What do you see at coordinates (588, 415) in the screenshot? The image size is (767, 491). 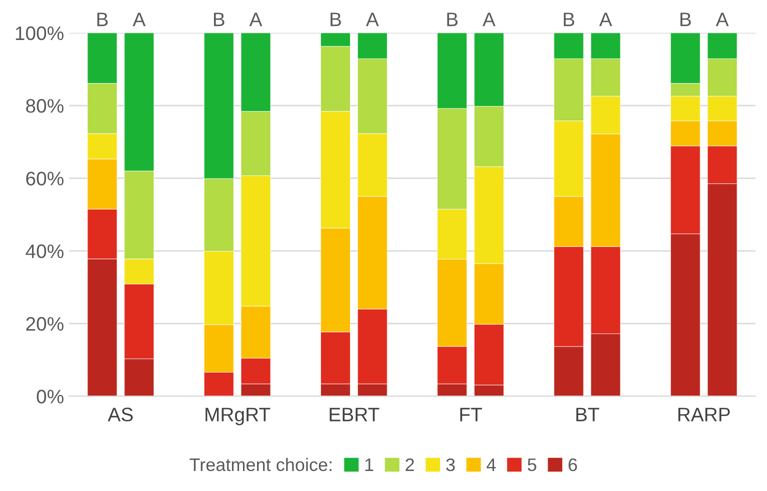 I see `text: BT` at bounding box center [588, 415].